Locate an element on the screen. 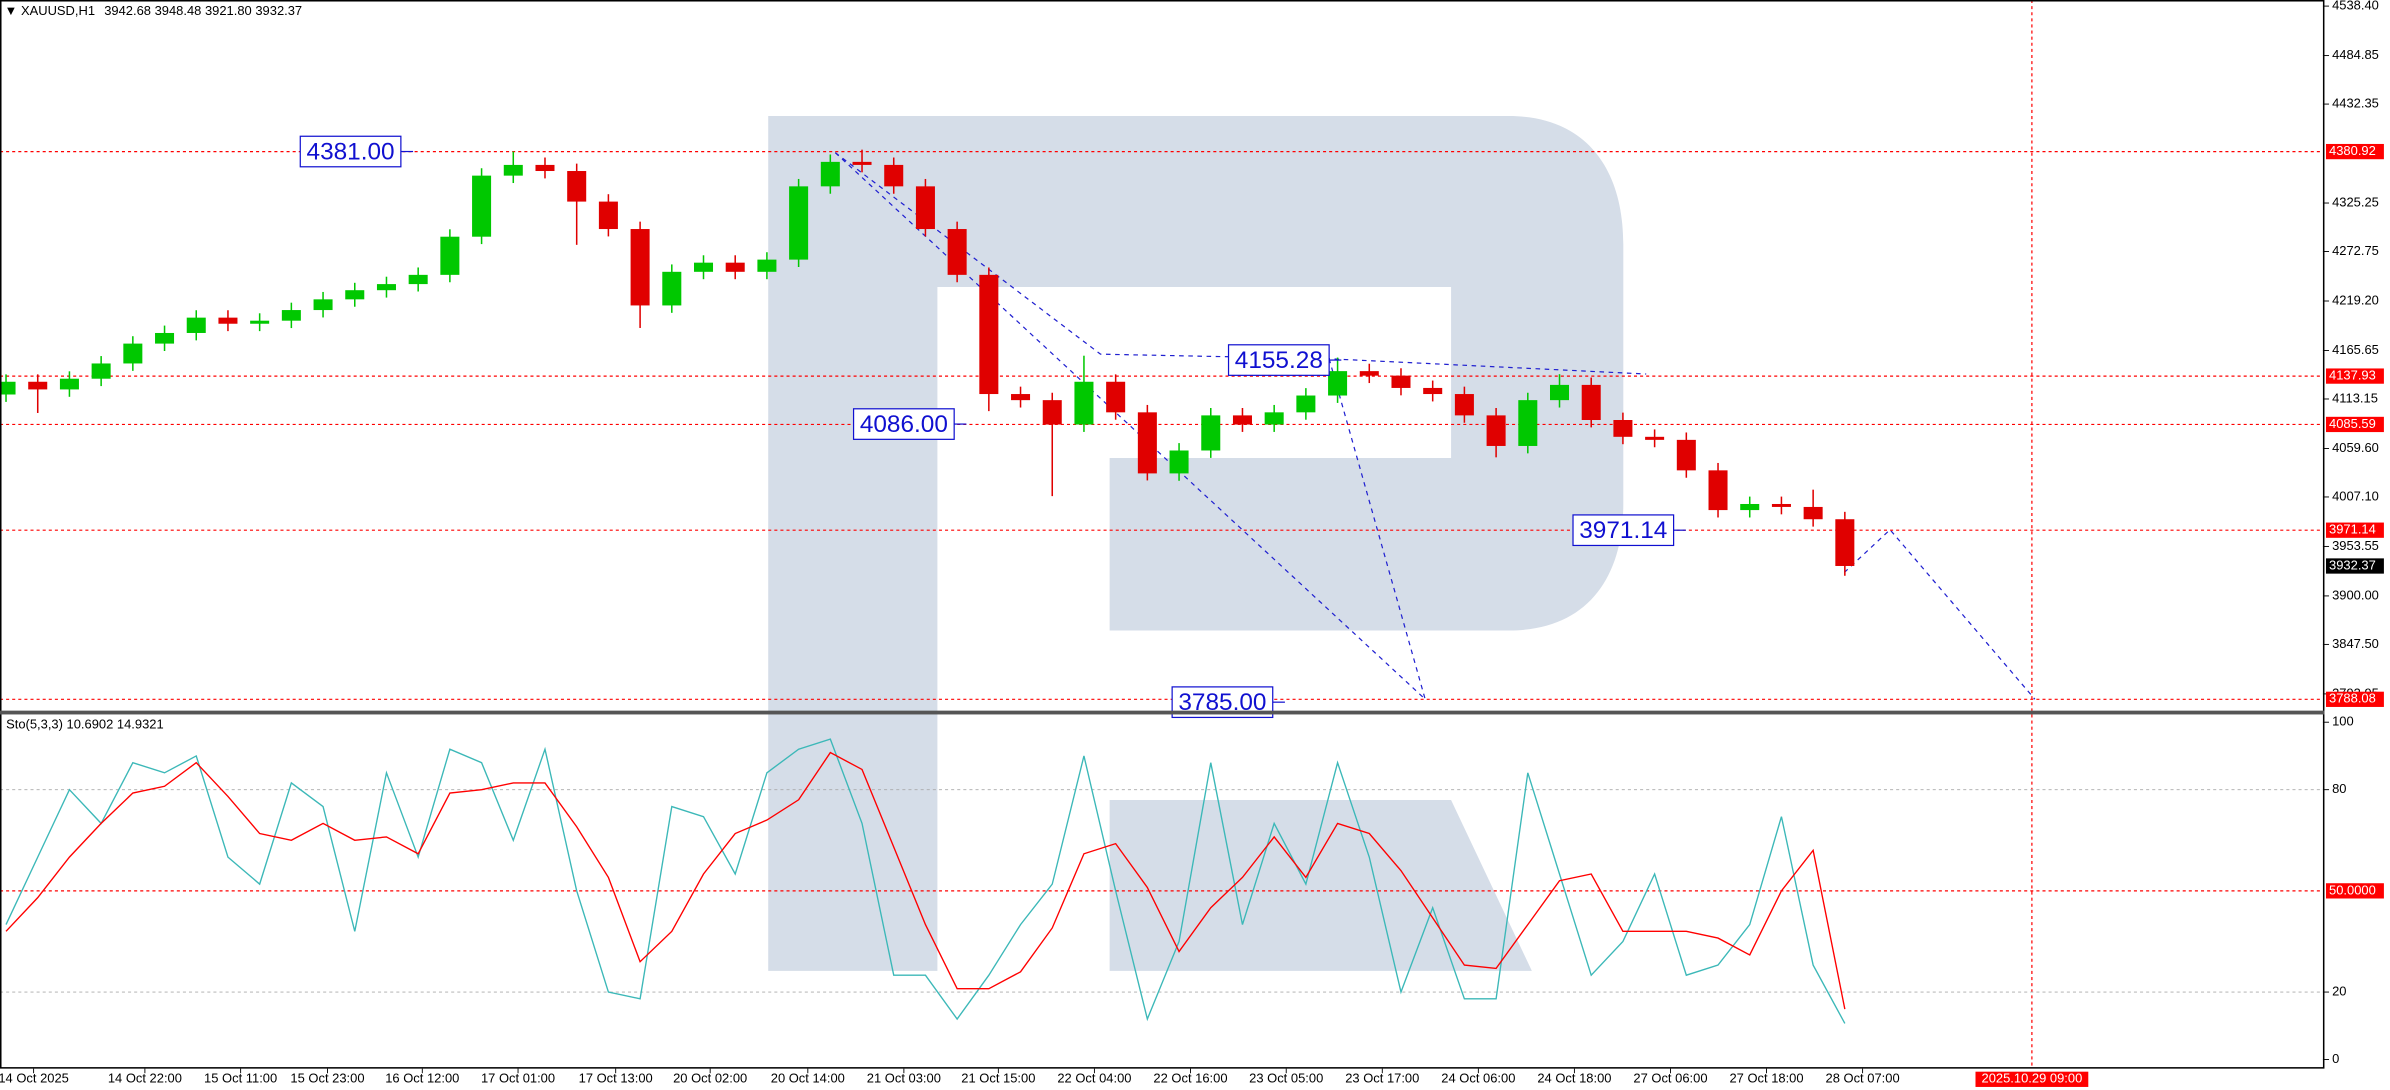  x-tick-label: 20 Oct 14:00 is located at coordinates (808, 1078).